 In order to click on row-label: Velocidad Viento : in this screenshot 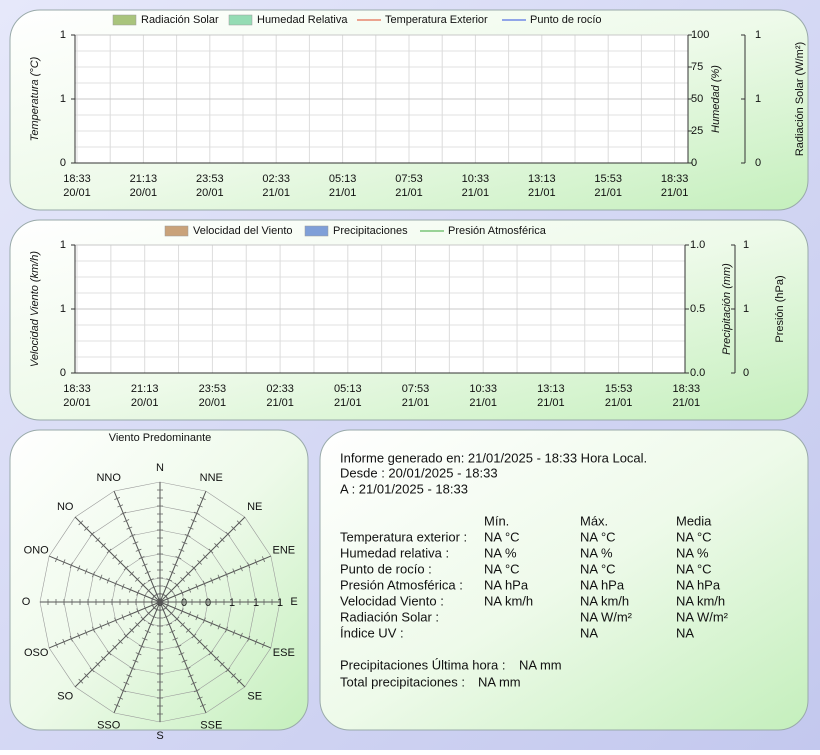, I will do `click(392, 600)`.